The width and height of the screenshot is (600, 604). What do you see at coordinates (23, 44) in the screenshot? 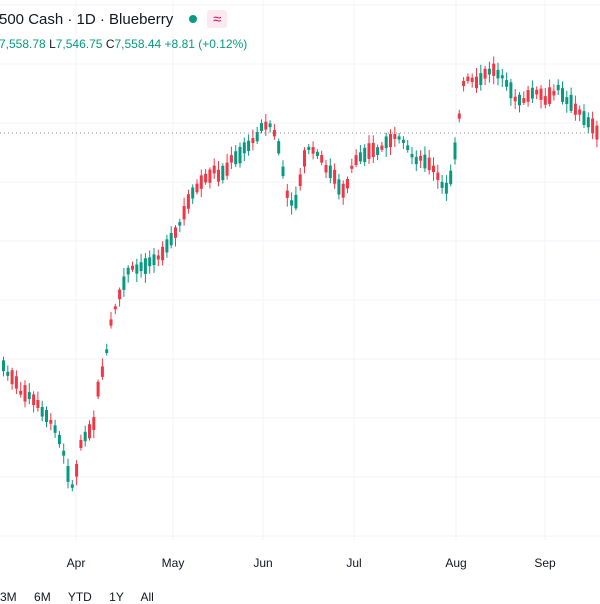
I see `open-value: 7,558.78` at bounding box center [23, 44].